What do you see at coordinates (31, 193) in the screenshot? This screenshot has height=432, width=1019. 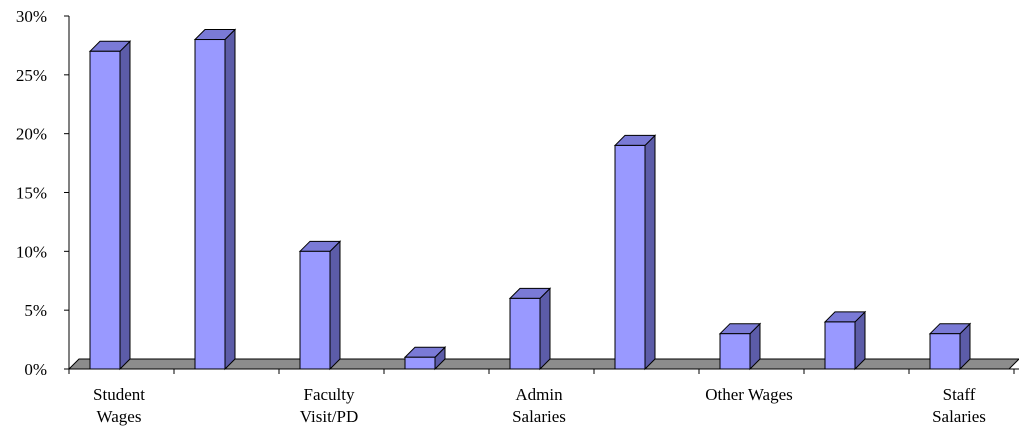 I see `y-tick-label: 15%` at bounding box center [31, 193].